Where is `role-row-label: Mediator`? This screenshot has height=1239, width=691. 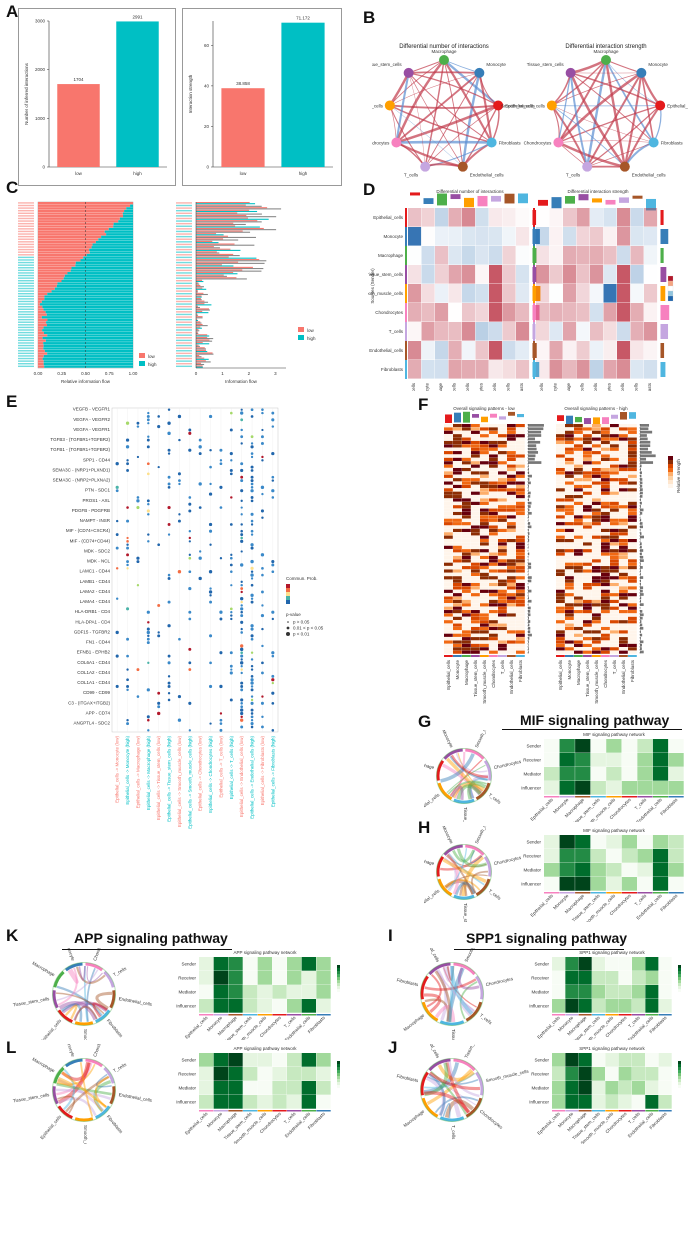 role-row-label: Mediator is located at coordinates (540, 992).